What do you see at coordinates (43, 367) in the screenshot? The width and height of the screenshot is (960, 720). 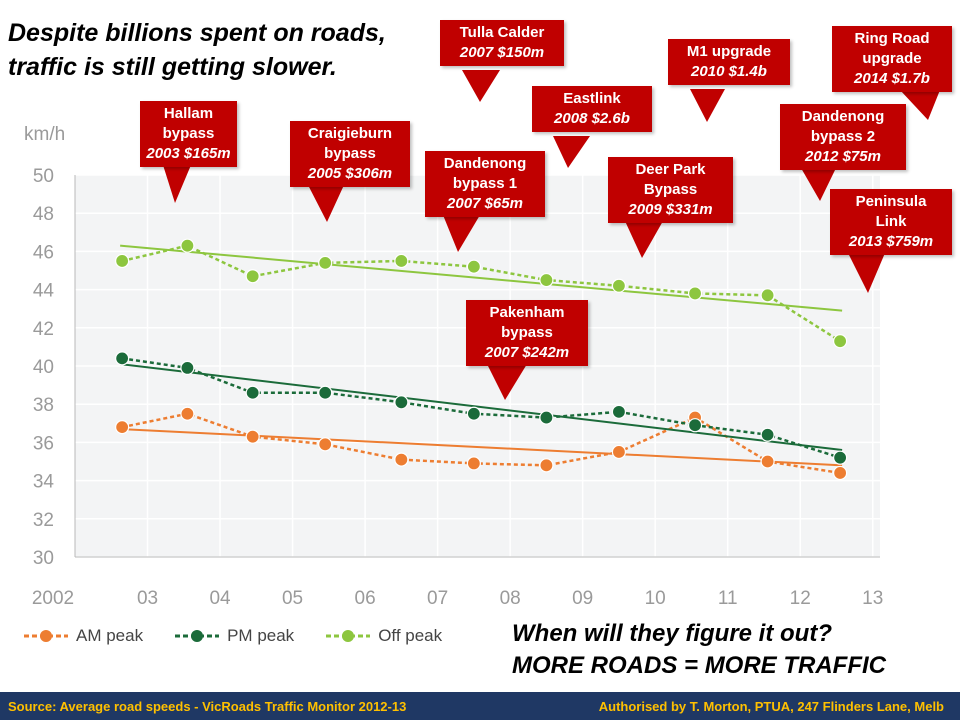 I see `y-tick-label: 40` at bounding box center [43, 367].